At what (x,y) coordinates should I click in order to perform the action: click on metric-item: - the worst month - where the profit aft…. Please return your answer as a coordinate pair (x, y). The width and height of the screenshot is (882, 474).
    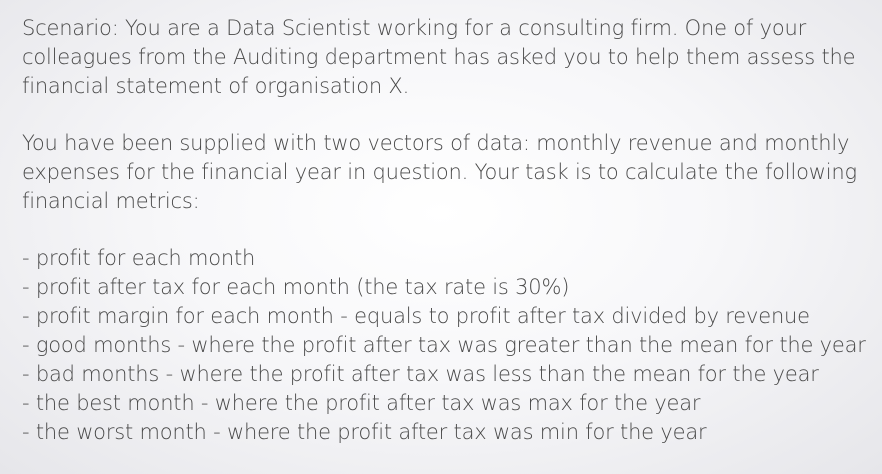
    Looking at the image, I should click on (364, 432).